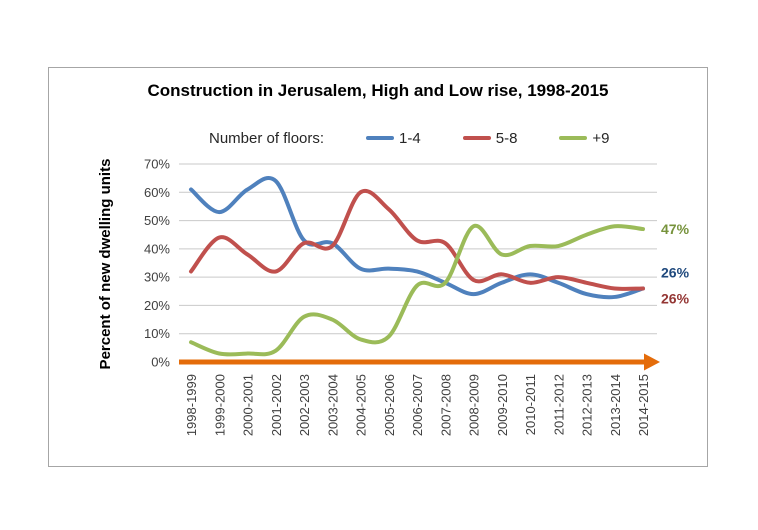 This screenshot has width=758, height=530. What do you see at coordinates (332, 405) in the screenshot?
I see `x-tick-label: 2003-2004` at bounding box center [332, 405].